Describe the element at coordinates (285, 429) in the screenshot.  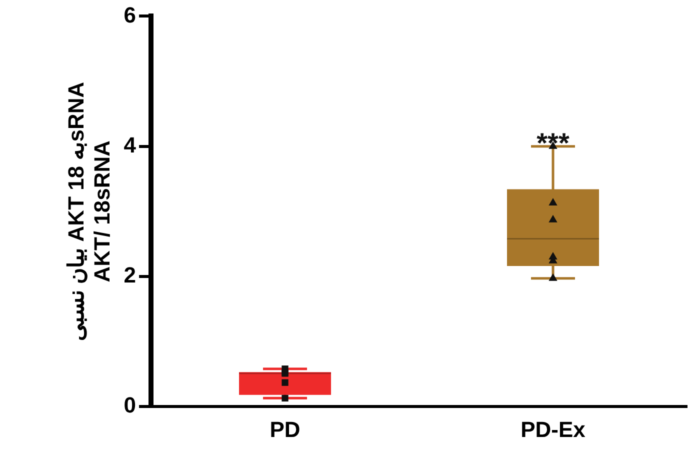
I see `x-tick-label: PD` at that location.